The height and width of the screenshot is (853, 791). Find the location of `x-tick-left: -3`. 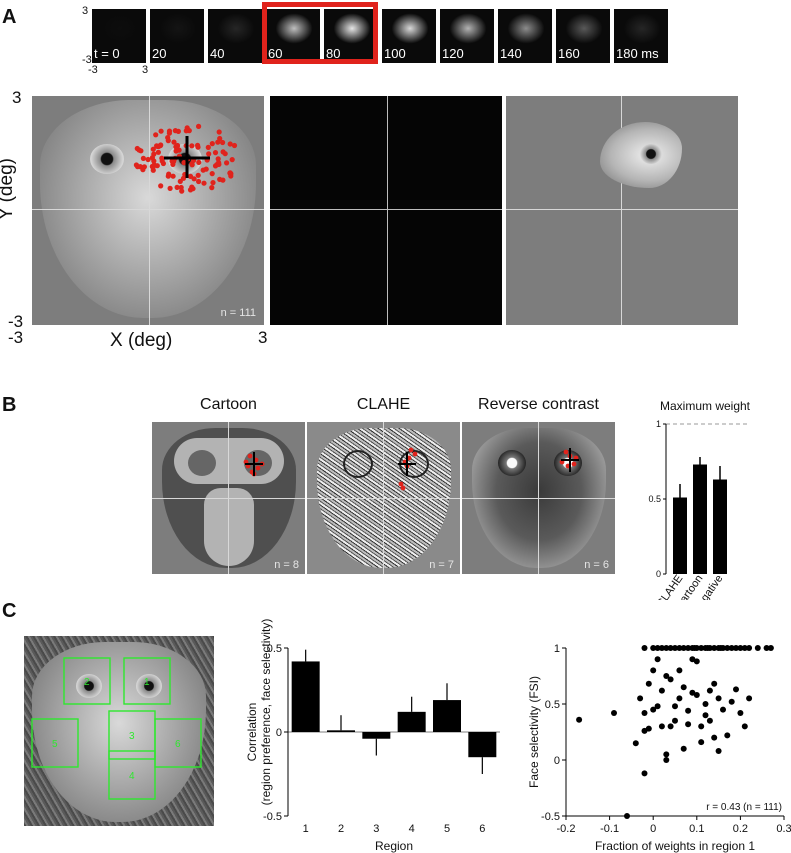

x-tick-left: -3 is located at coordinates (16, 337).